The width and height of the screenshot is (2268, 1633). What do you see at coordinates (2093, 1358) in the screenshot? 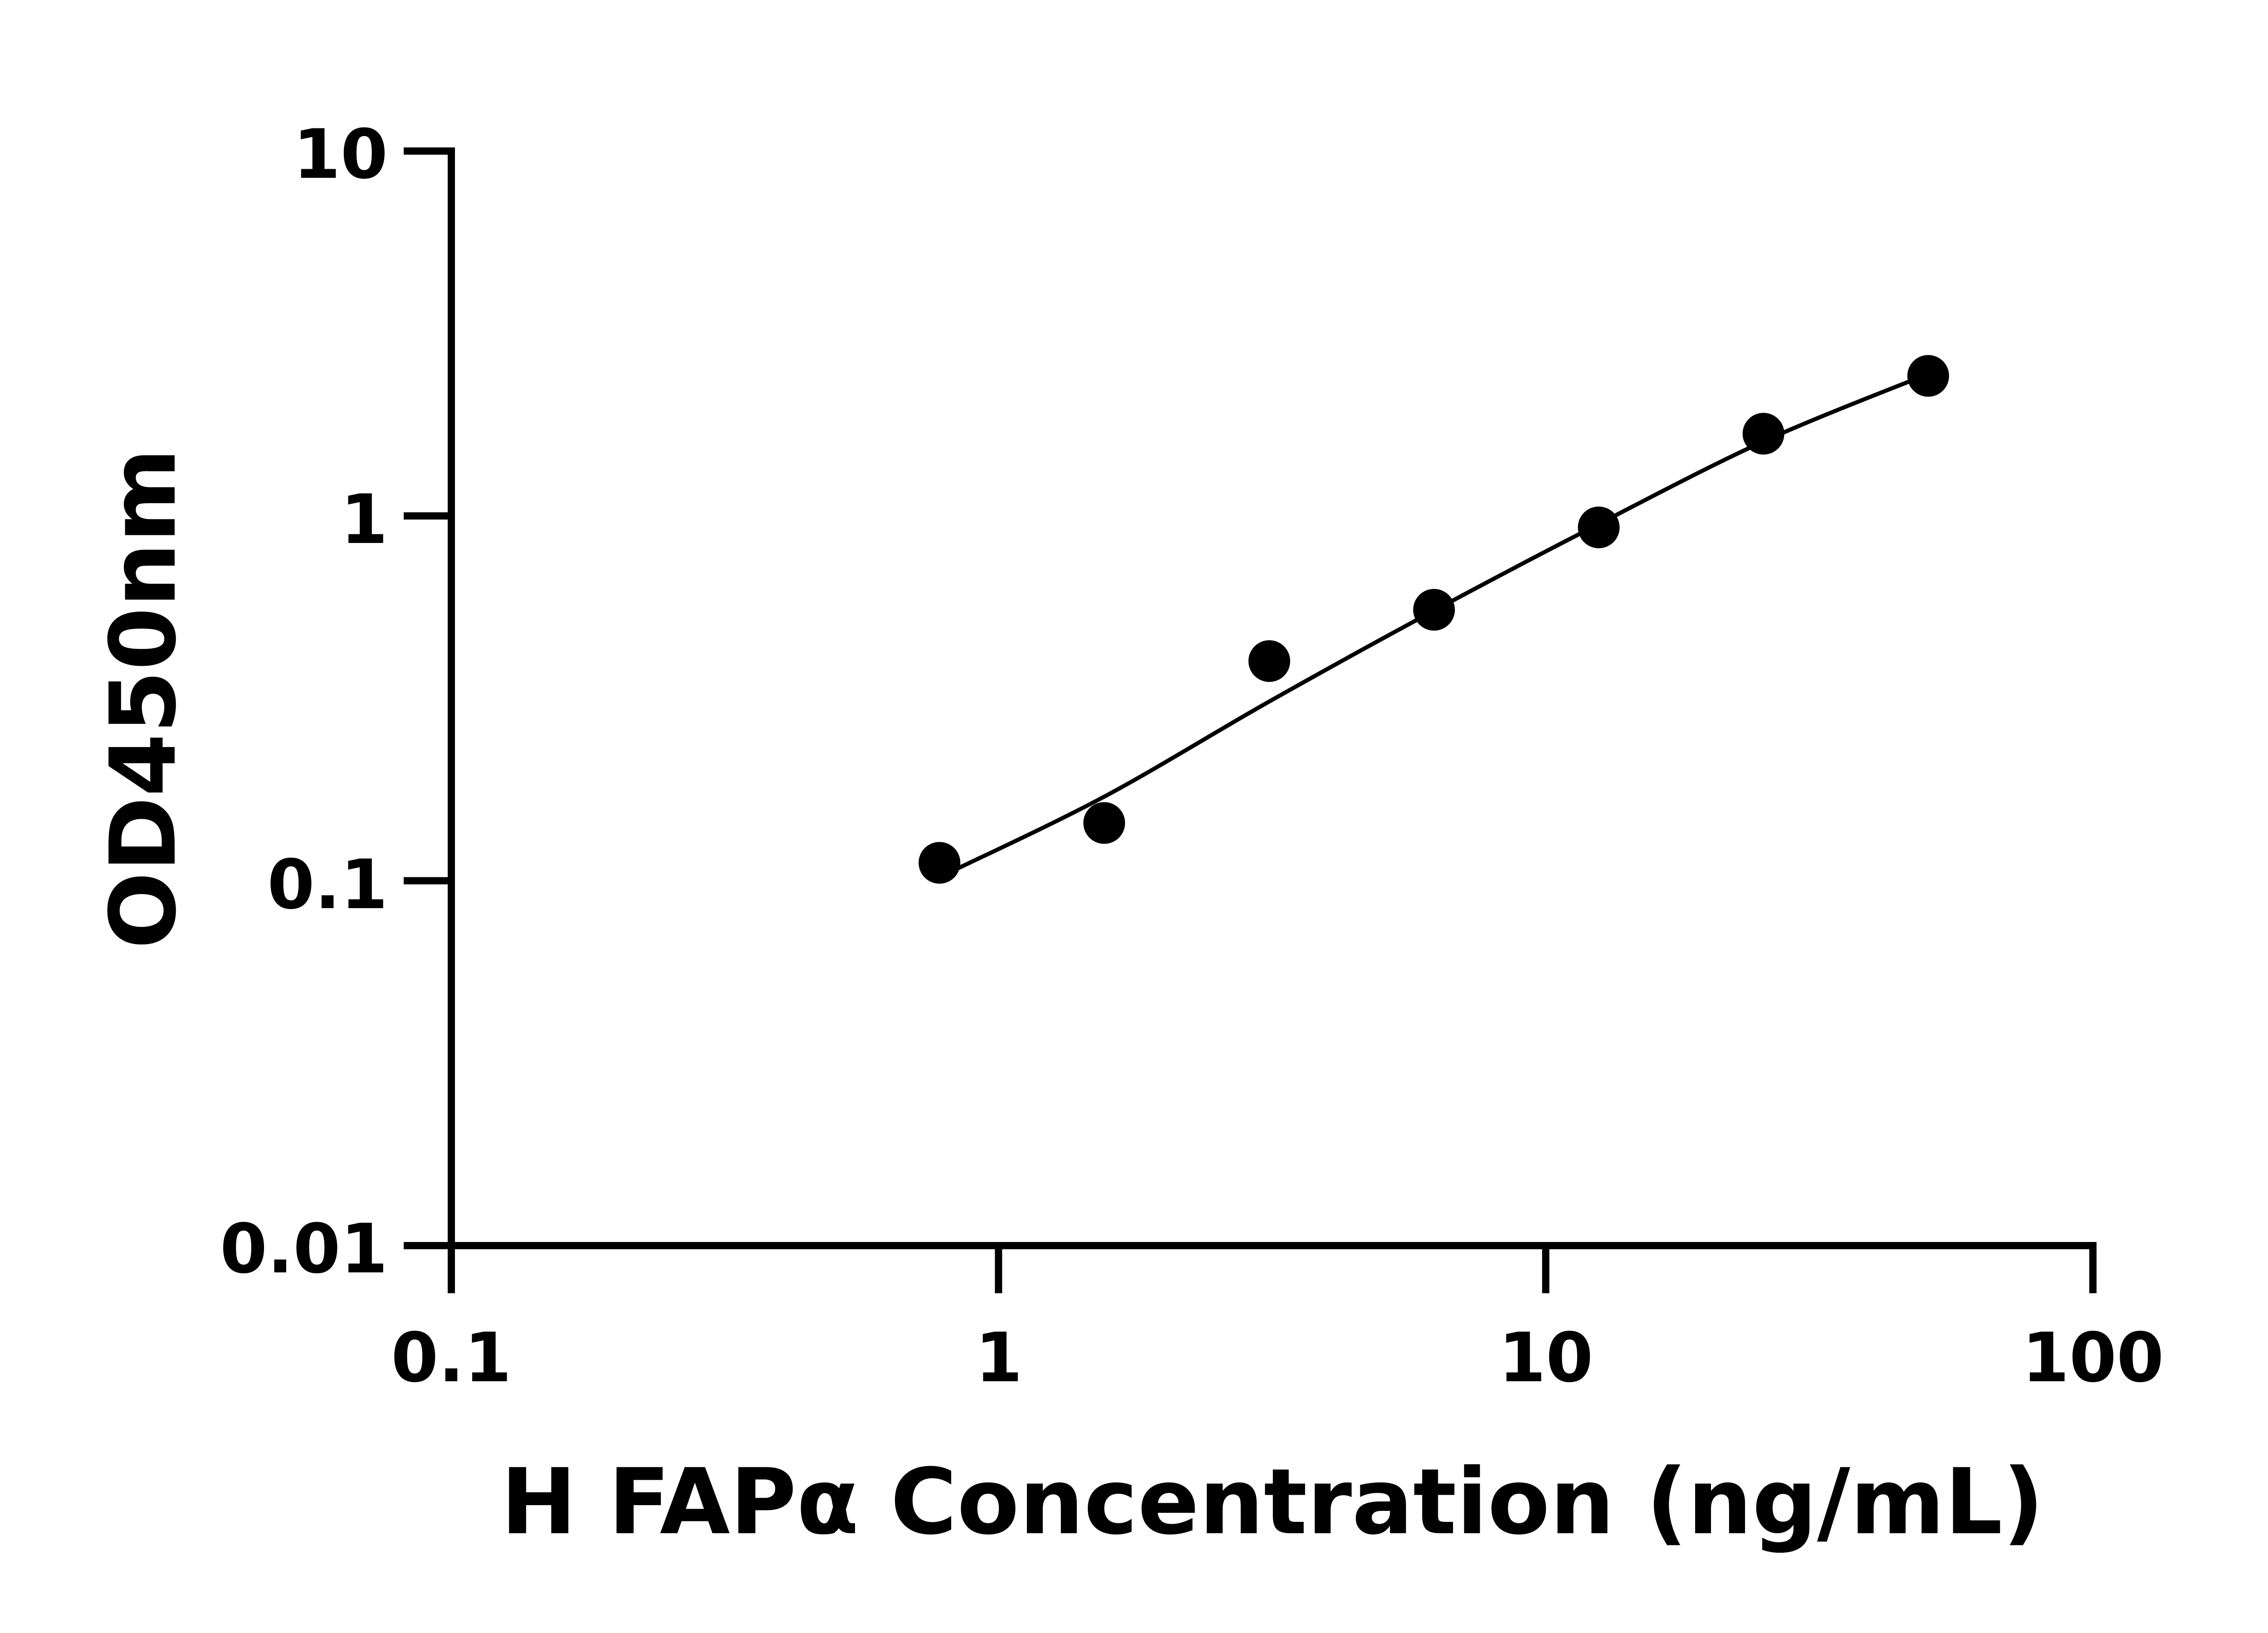
I see `x-tick-label-100: 100` at bounding box center [2093, 1358].